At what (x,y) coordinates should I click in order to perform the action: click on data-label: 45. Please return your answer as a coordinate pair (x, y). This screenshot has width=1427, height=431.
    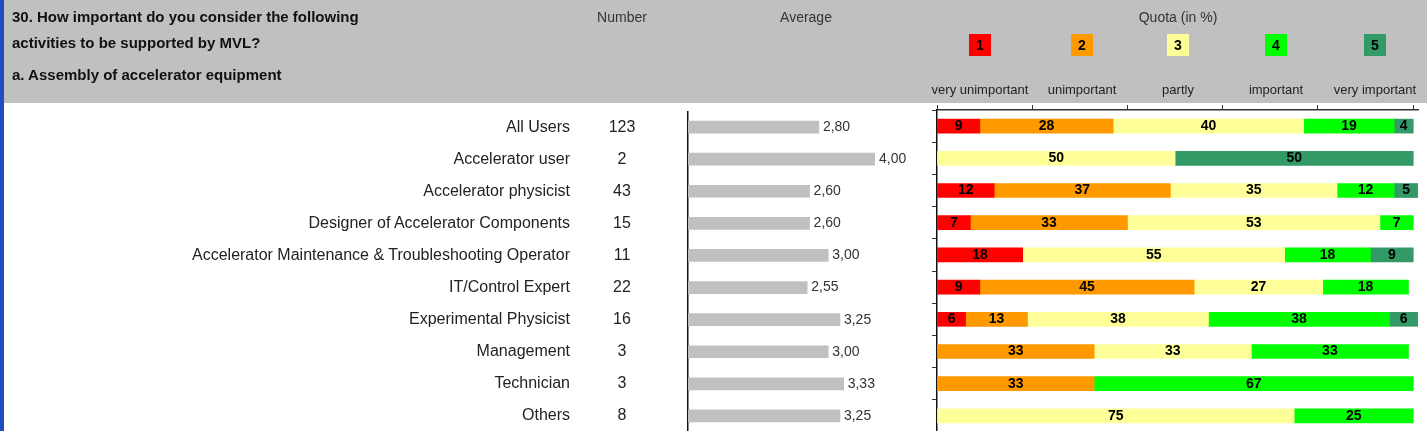
    Looking at the image, I should click on (1087, 285).